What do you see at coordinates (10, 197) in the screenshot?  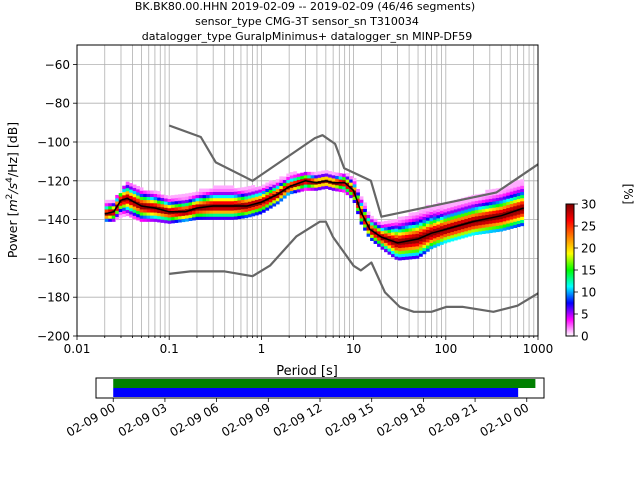 I see `y-label-exp1: 2` at bounding box center [10, 197].